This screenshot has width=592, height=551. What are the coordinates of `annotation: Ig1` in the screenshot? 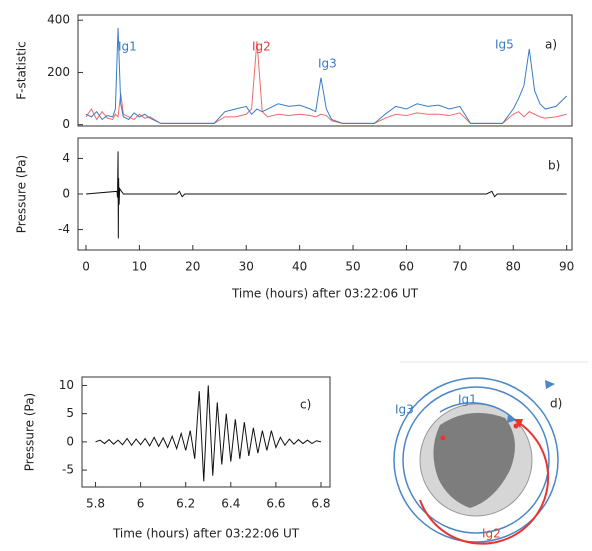 It's located at (127, 47).